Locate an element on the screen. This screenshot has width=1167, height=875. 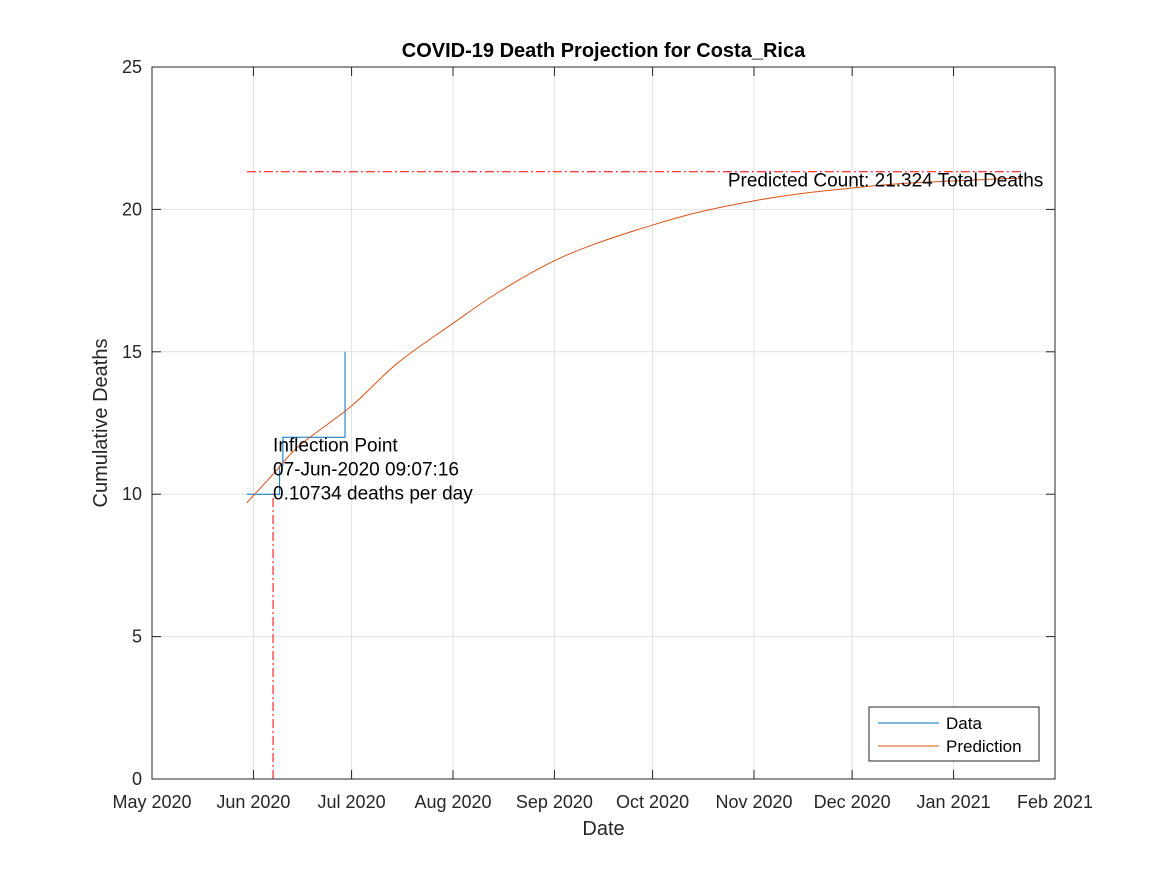
x-tick-label: May 2020 is located at coordinates (151, 802).